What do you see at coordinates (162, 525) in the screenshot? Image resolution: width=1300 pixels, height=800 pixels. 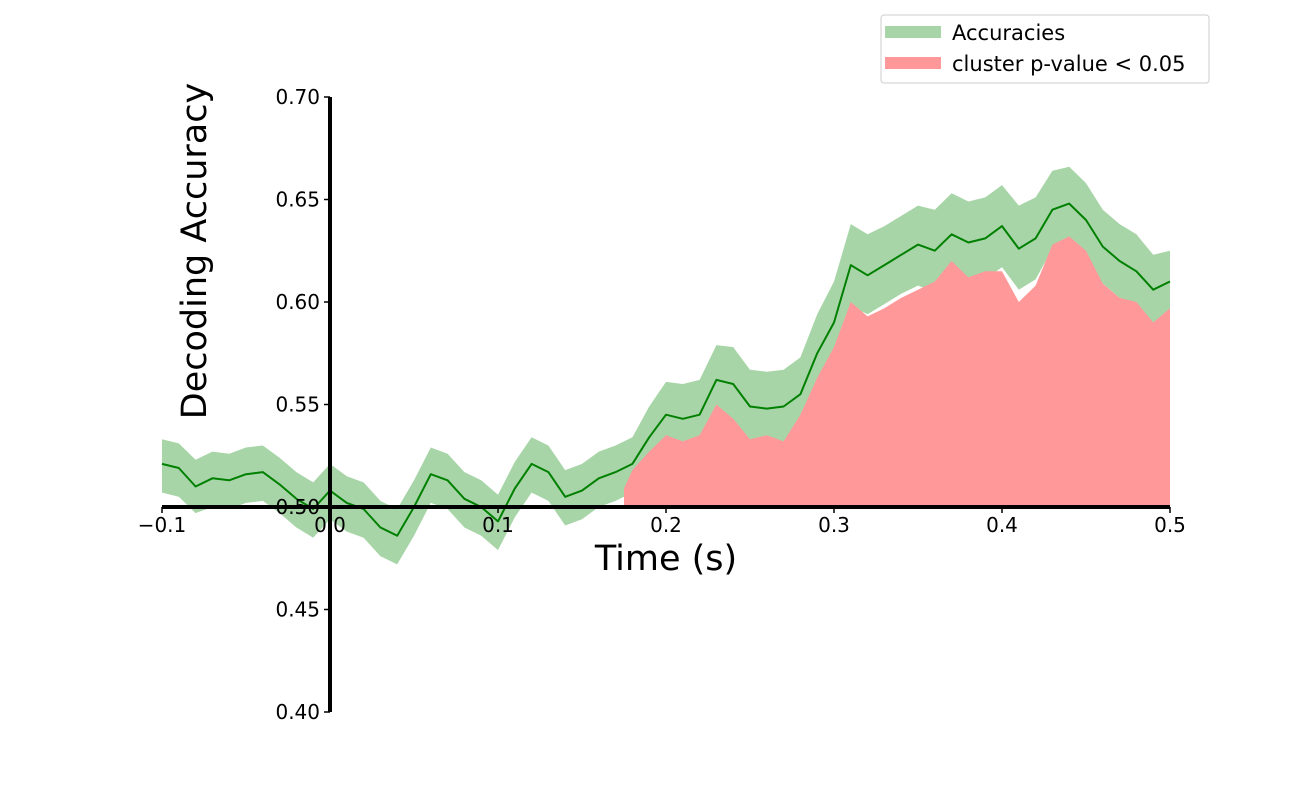 I see `x-tick-label: −0.1` at bounding box center [162, 525].